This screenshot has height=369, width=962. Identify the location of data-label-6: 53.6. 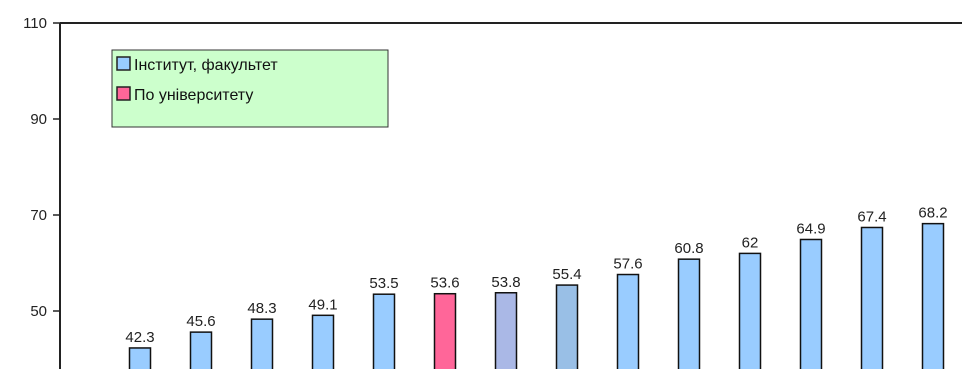
(444, 283).